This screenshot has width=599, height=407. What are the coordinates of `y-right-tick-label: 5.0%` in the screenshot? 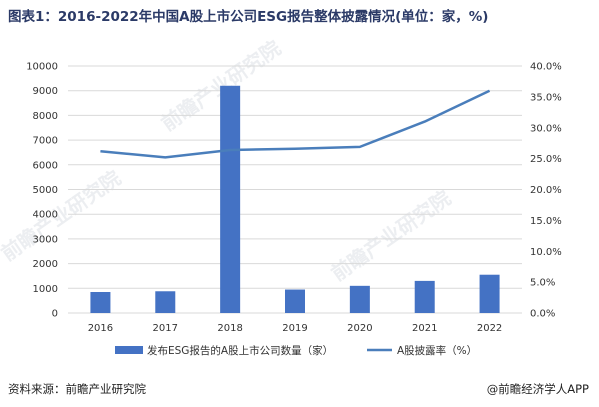 It's located at (542, 283).